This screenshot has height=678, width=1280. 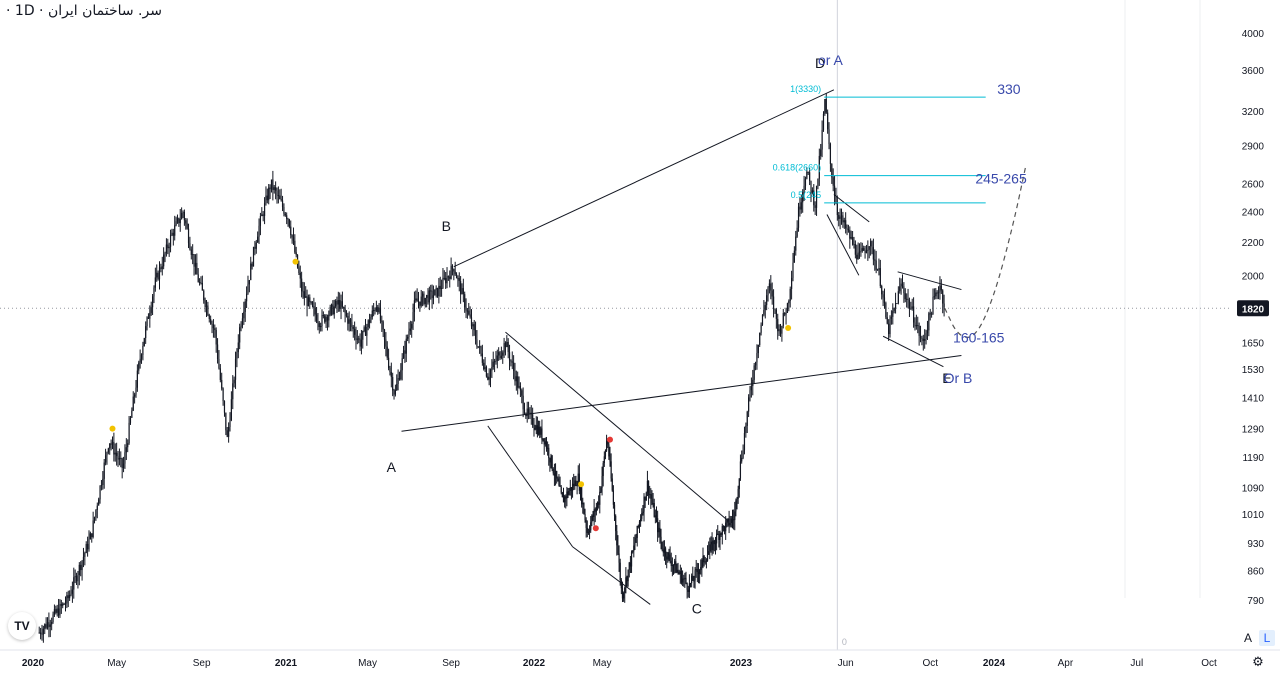 I want to click on auto-scale-button: A, so click(x=1247, y=638).